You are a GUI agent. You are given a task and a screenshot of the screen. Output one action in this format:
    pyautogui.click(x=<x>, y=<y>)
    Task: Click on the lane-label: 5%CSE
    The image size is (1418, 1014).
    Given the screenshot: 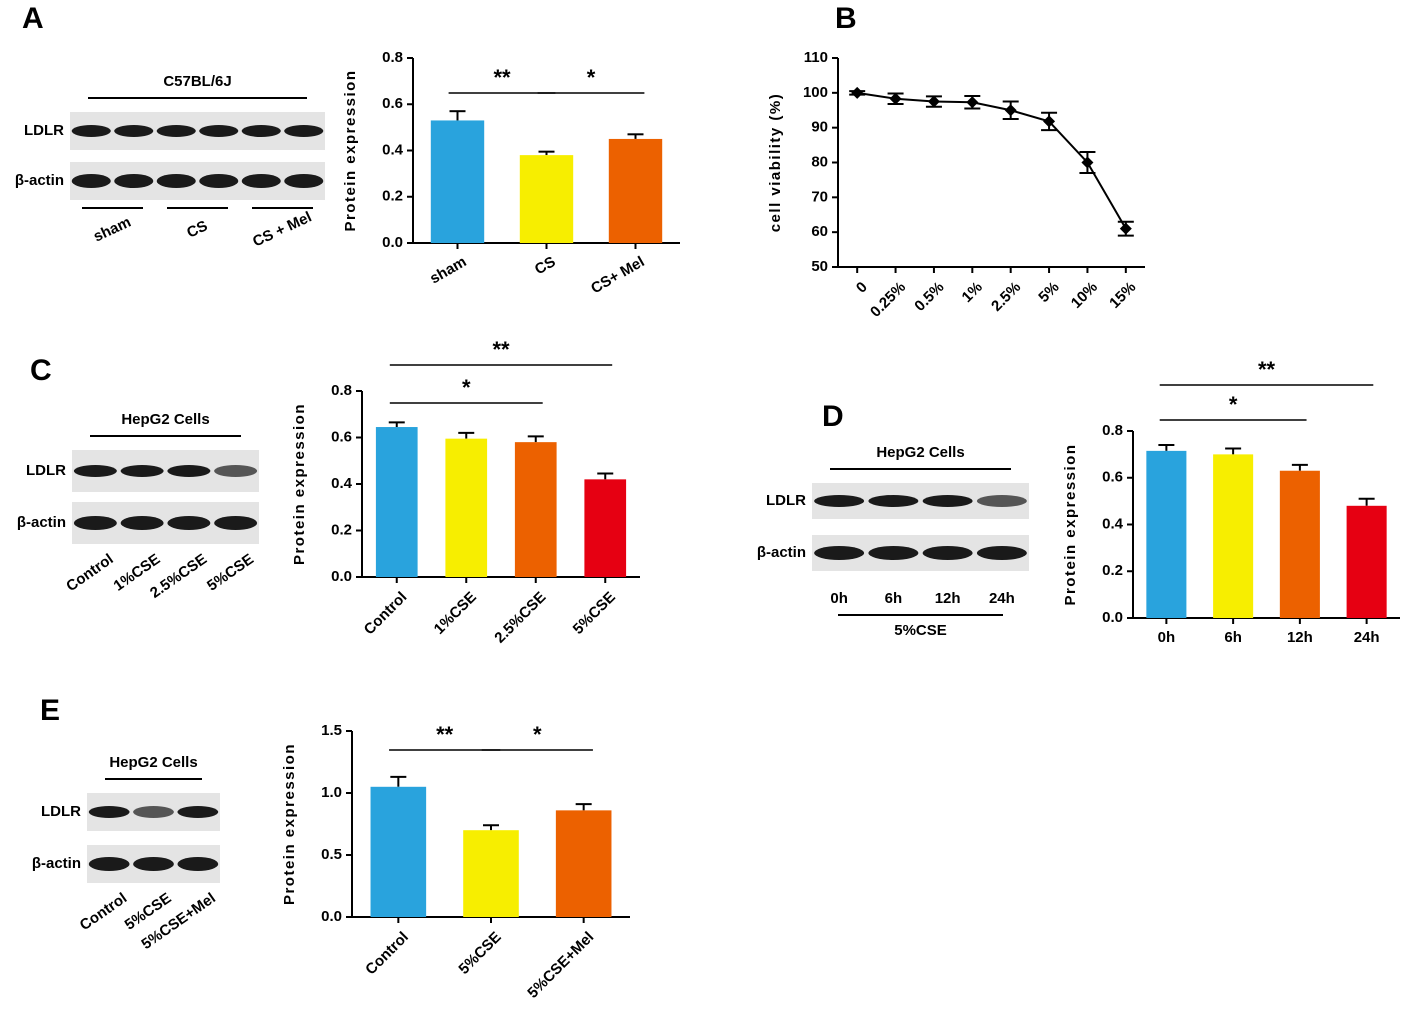 What is the action you would take?
    pyautogui.click(x=230, y=573)
    